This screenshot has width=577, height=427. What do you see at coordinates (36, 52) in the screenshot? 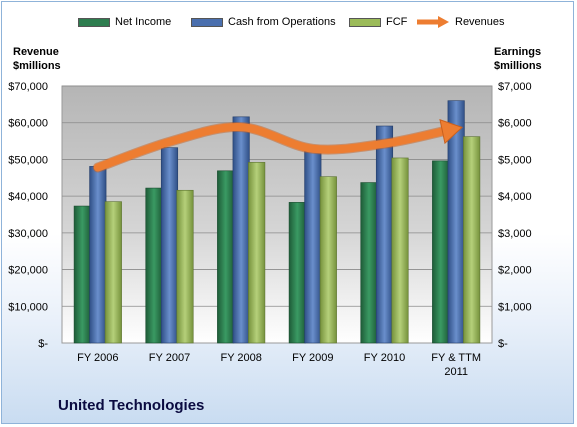
I see `left-axis-title-line1: Revenue` at bounding box center [36, 52].